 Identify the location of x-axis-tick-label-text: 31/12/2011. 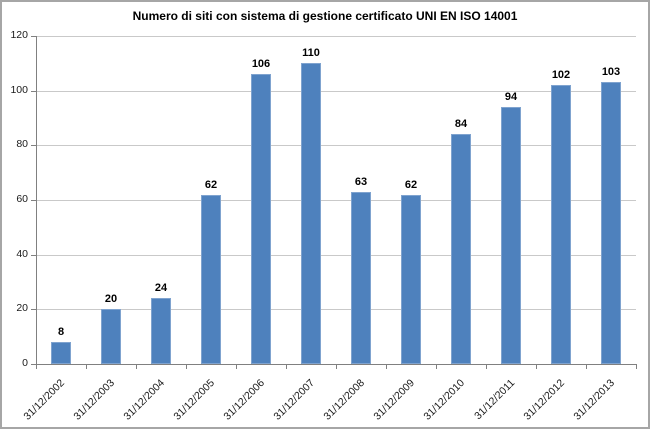
(495, 400).